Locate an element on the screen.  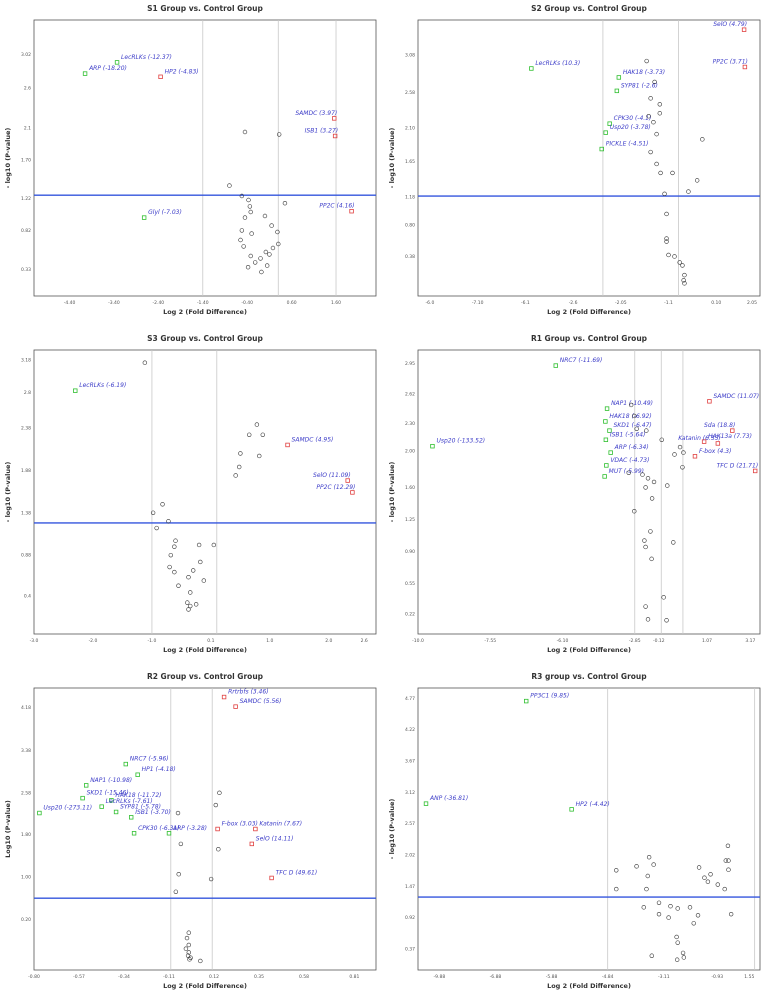
gene-label: PP2C (3.71) is located at coordinates (730, 61).